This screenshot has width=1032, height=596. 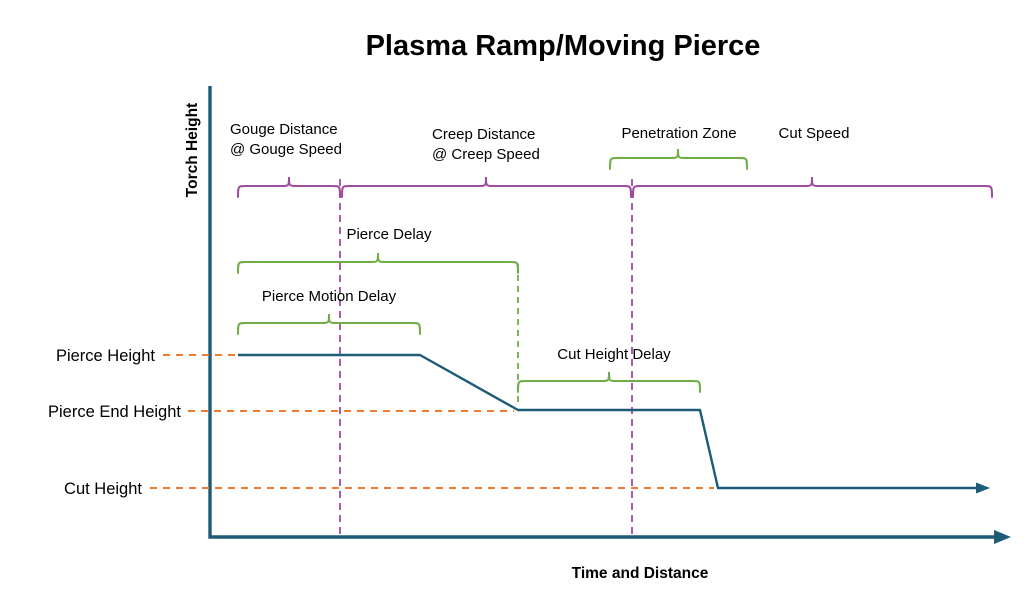 What do you see at coordinates (483, 134) in the screenshot?
I see `creep-distance-label-line1: Creep Distance` at bounding box center [483, 134].